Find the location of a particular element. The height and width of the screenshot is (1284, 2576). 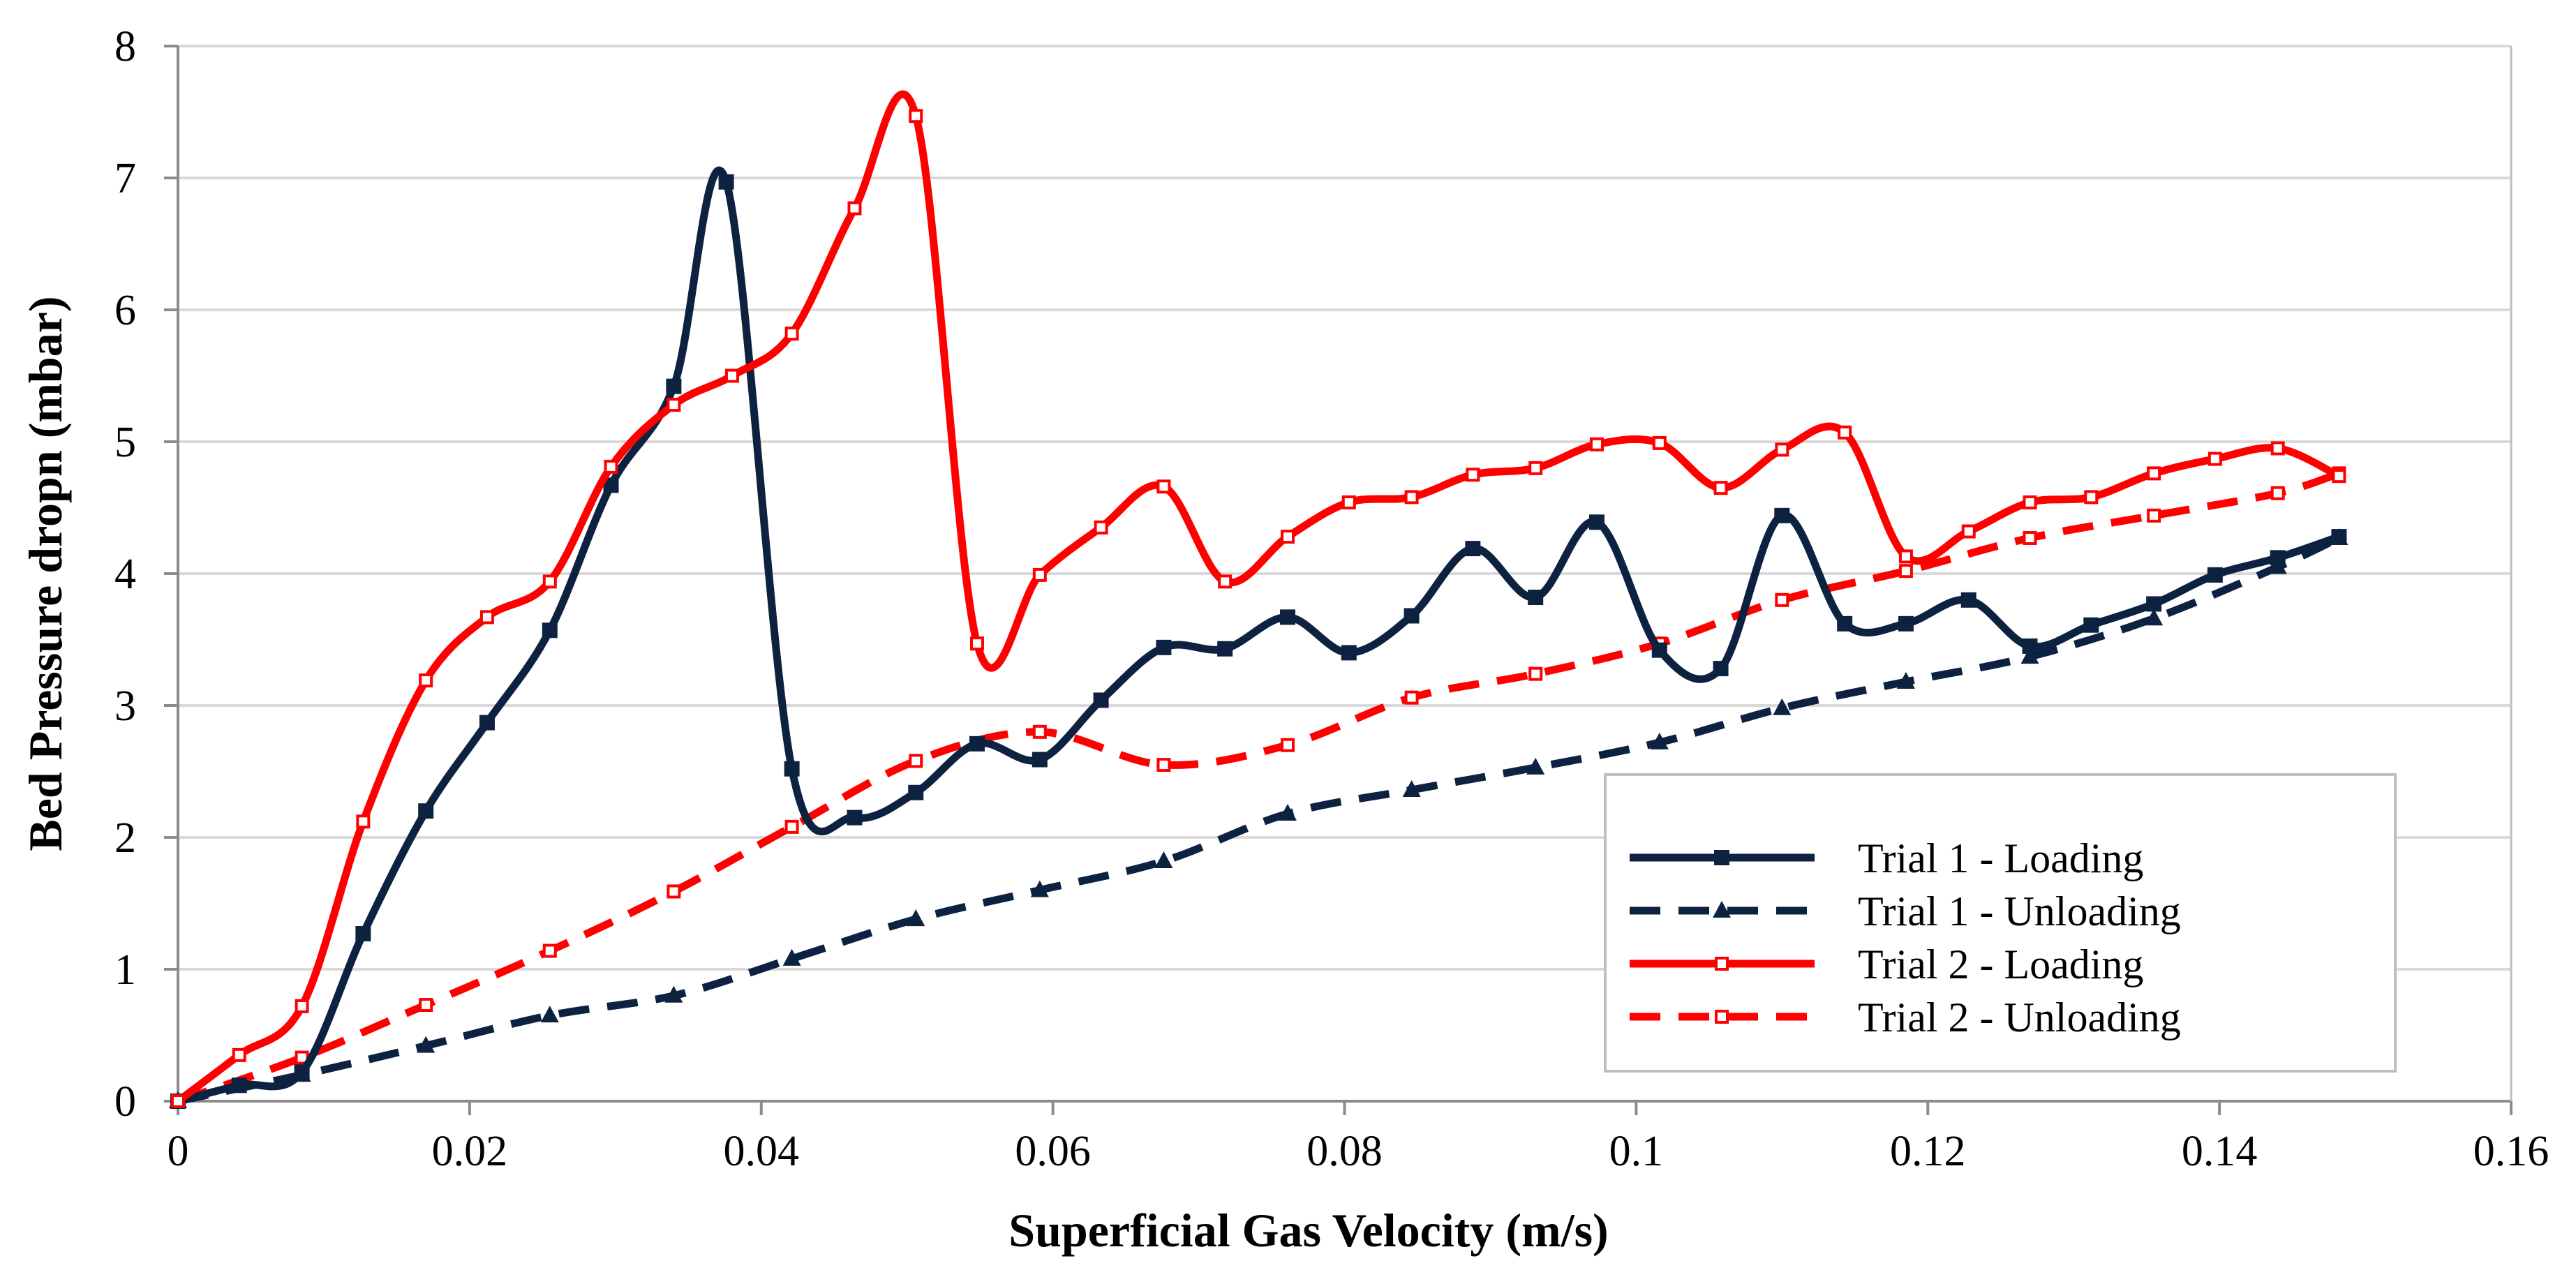

y-tick-label: 3 is located at coordinates (125, 706).